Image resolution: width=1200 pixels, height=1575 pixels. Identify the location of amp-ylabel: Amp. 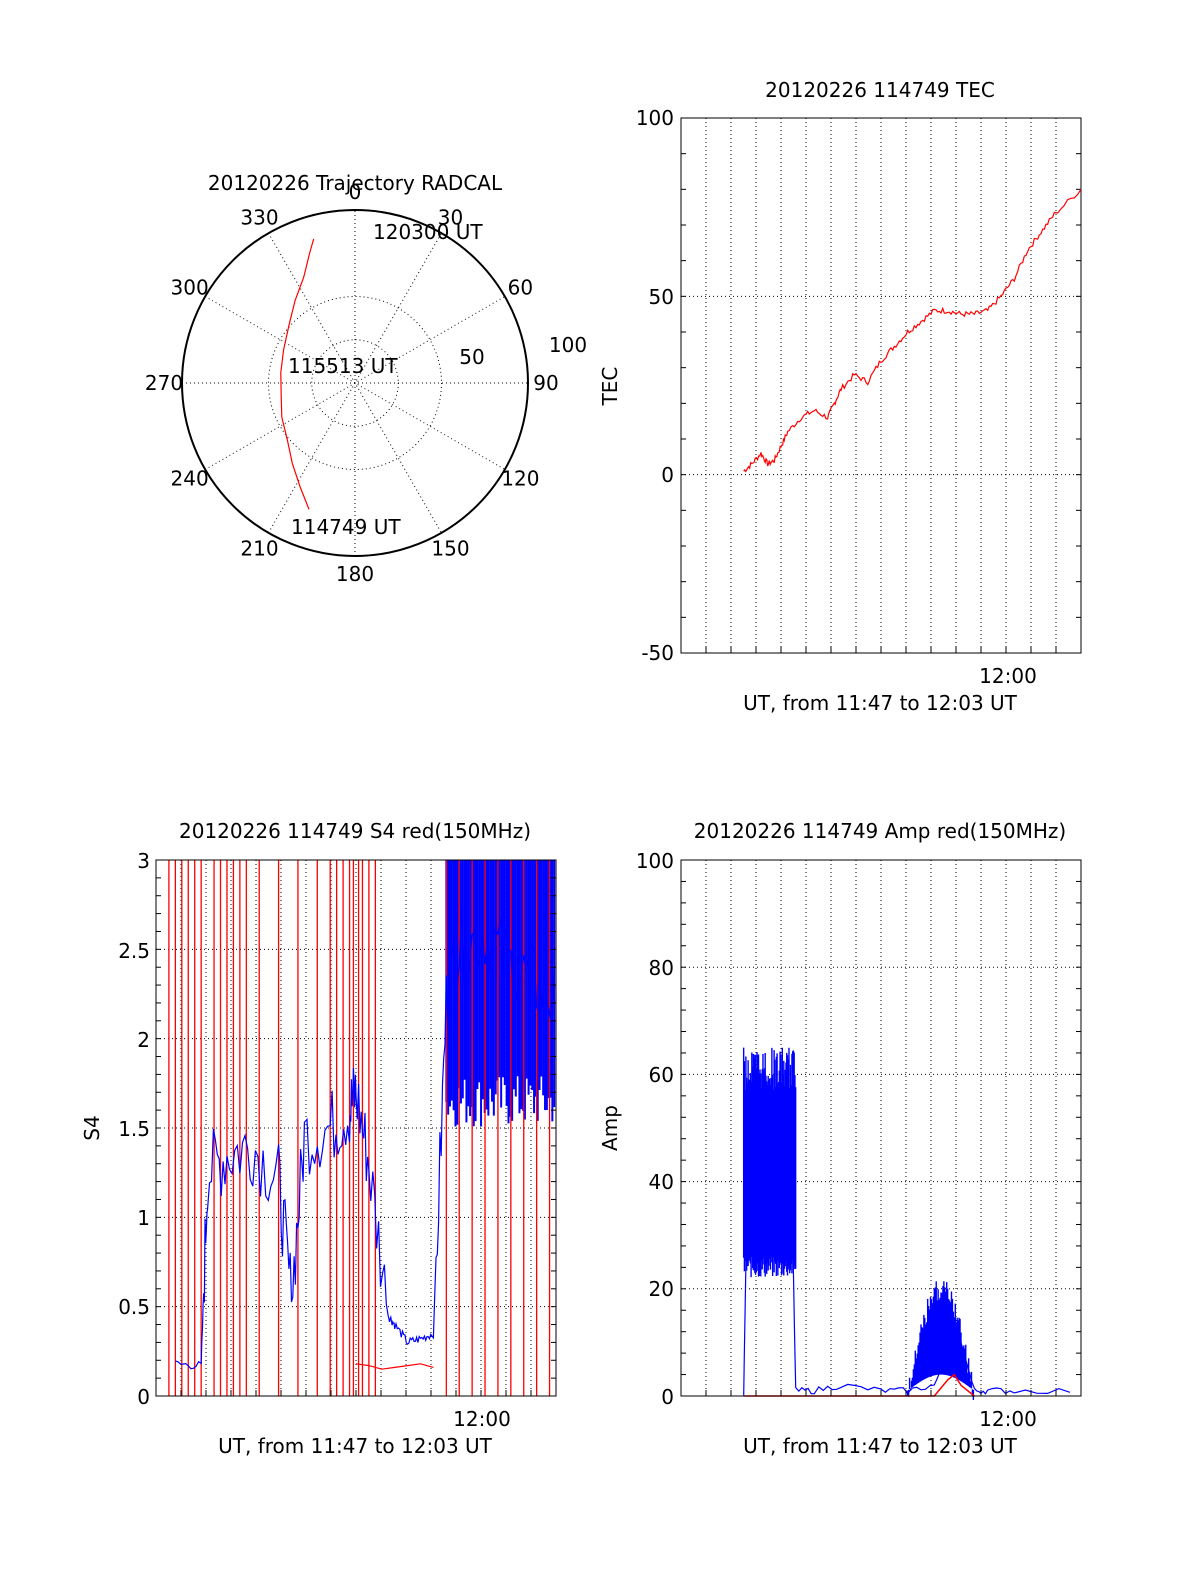
(610, 1128).